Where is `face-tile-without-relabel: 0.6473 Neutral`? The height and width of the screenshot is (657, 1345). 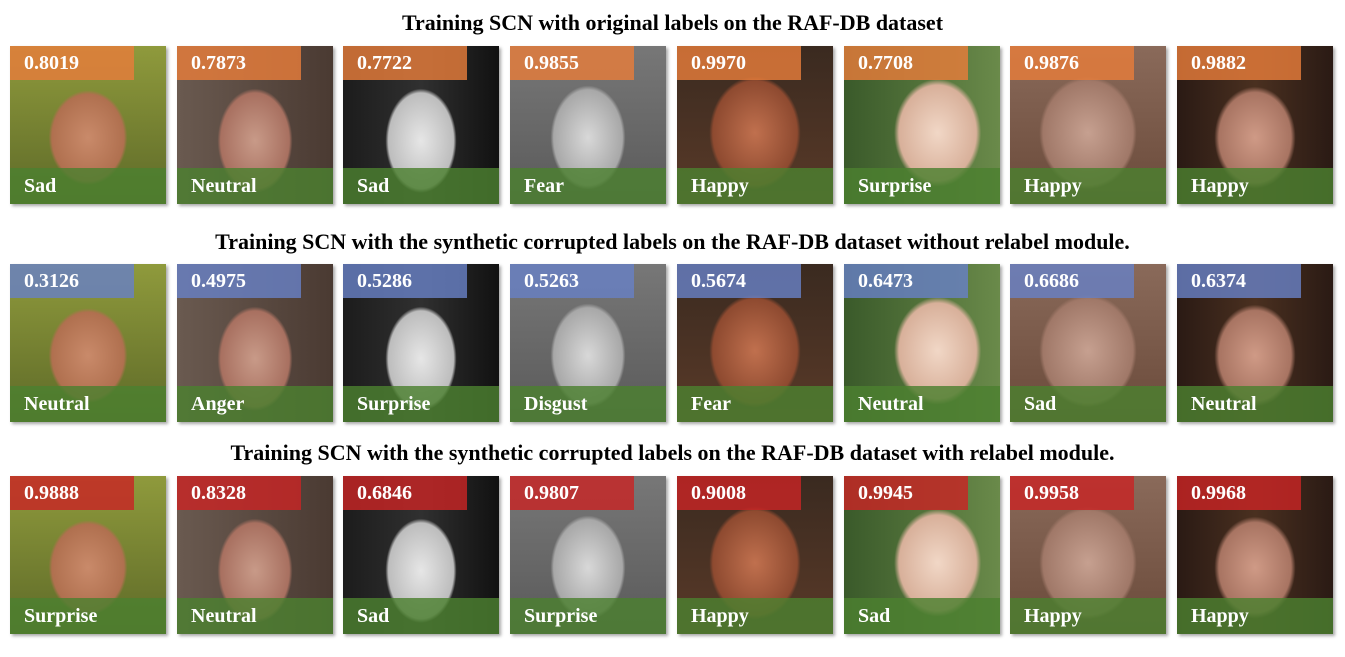
face-tile-without-relabel: 0.6473 Neutral is located at coordinates (922, 343).